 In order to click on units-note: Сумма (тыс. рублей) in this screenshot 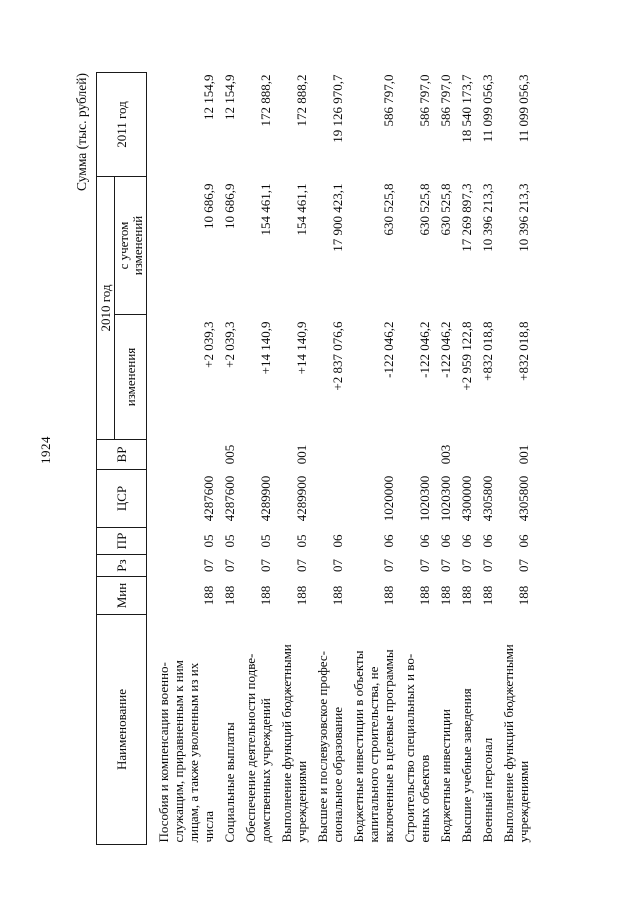, I will do `click(81, 132)`.